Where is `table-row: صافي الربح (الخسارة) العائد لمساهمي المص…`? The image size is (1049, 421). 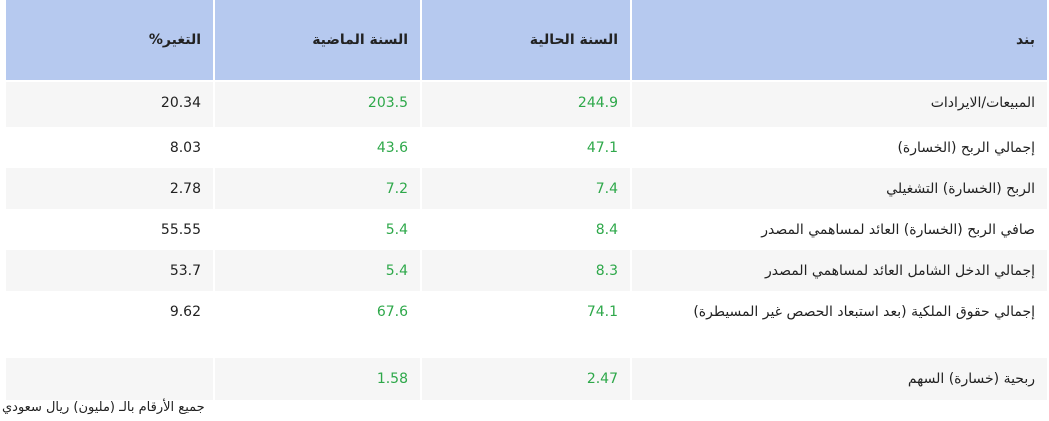
table-row: صافي الربح (الخسارة) العائد لمساهمي المص… is located at coordinates (526, 229).